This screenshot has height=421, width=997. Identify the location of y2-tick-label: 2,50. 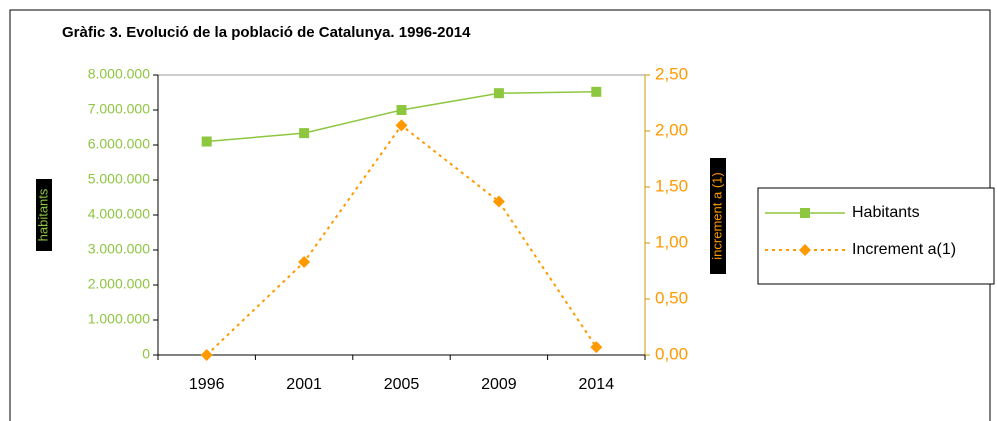
(671, 73).